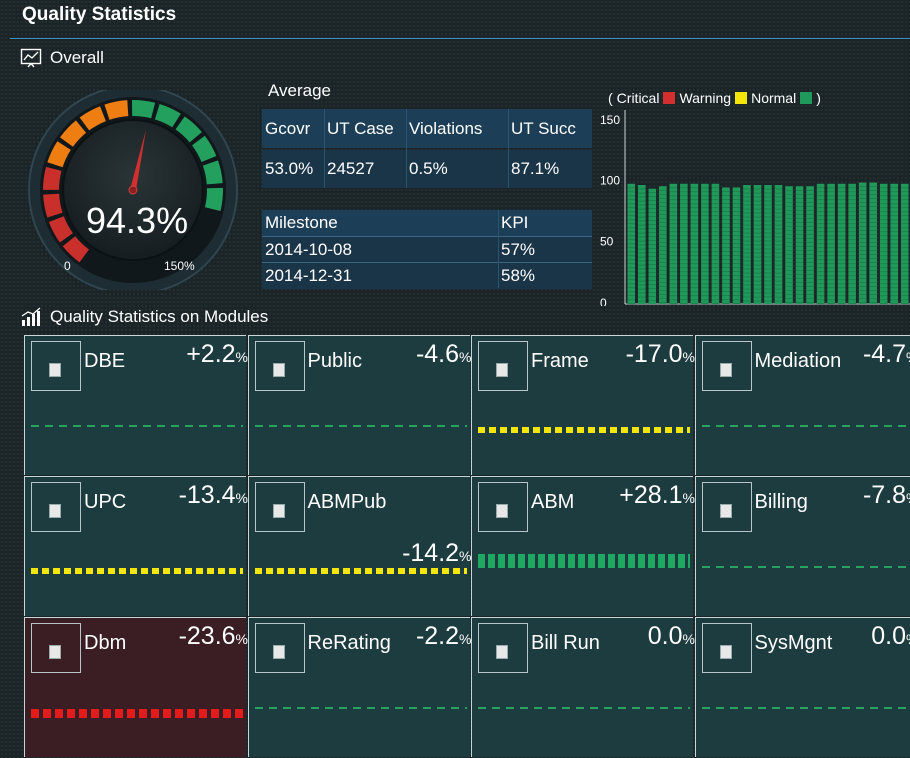 This screenshot has width=910, height=758. I want to click on module-change-value: -13.4, so click(207, 495).